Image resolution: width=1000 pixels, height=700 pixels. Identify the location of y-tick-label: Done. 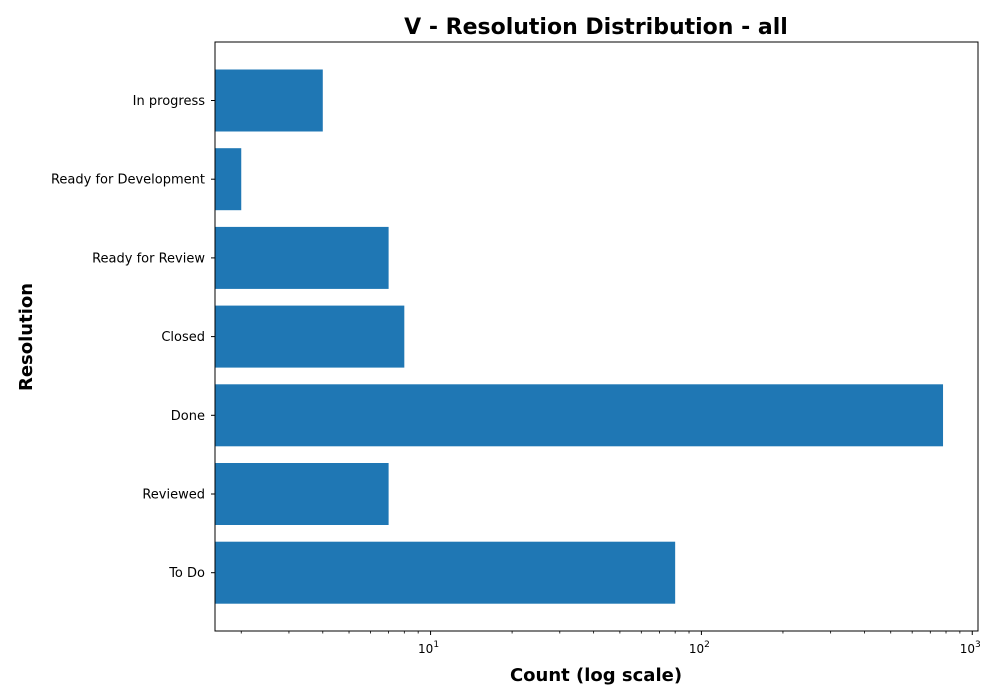
(188, 416).